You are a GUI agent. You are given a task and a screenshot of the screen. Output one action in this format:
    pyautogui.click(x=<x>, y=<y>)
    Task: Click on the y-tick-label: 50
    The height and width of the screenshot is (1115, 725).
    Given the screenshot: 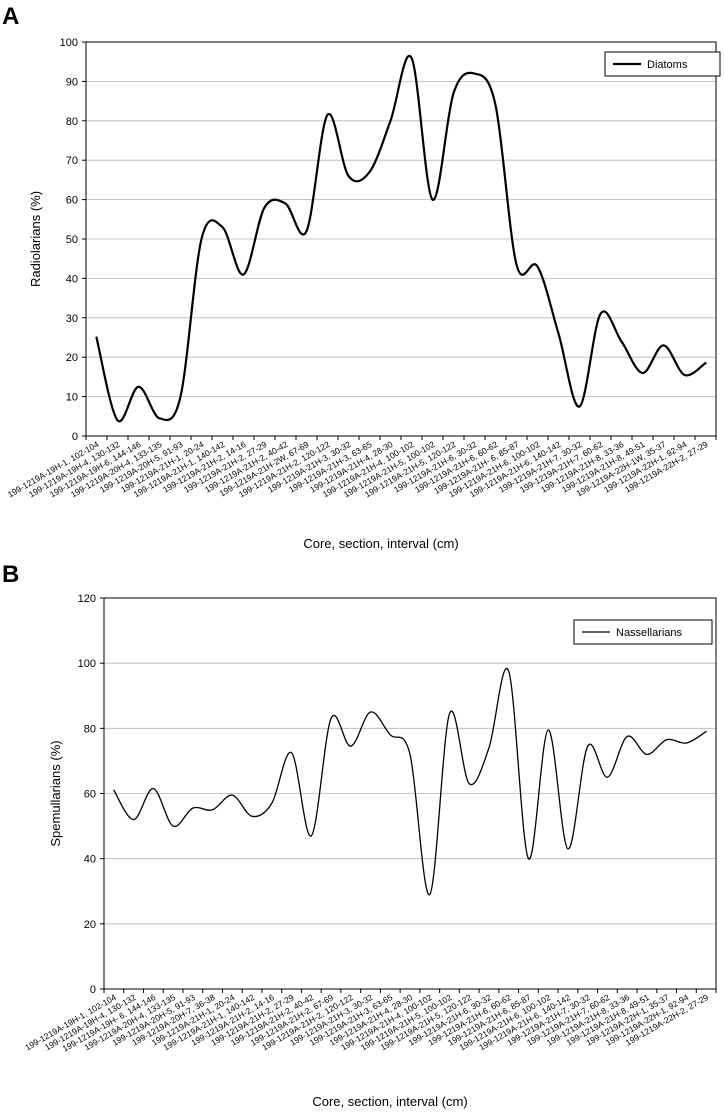 What is the action you would take?
    pyautogui.click(x=72, y=240)
    